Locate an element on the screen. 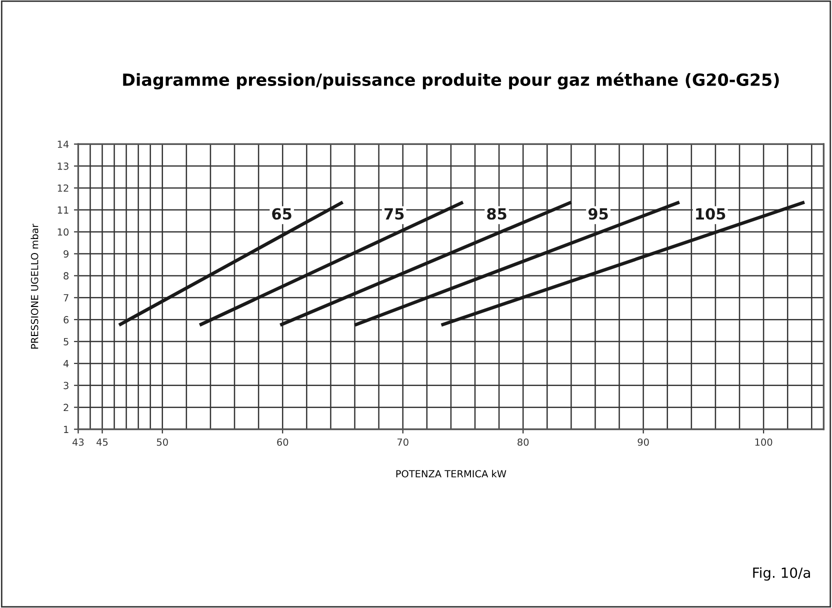  x-tick-label: 50 is located at coordinates (162, 442).